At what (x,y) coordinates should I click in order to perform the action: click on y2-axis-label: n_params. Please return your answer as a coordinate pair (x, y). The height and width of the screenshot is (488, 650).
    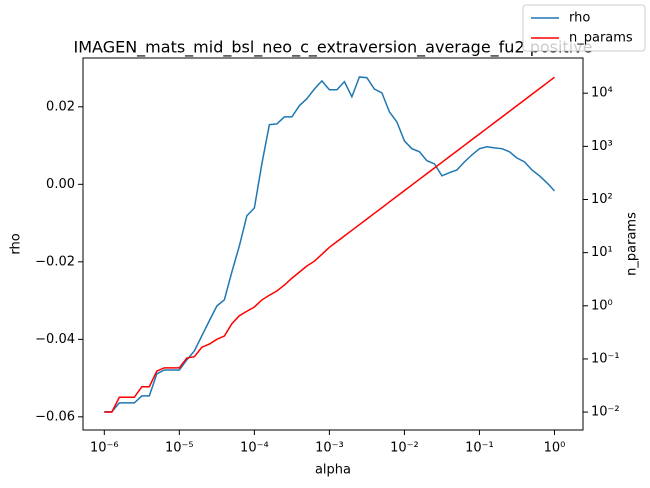
    Looking at the image, I should click on (632, 244).